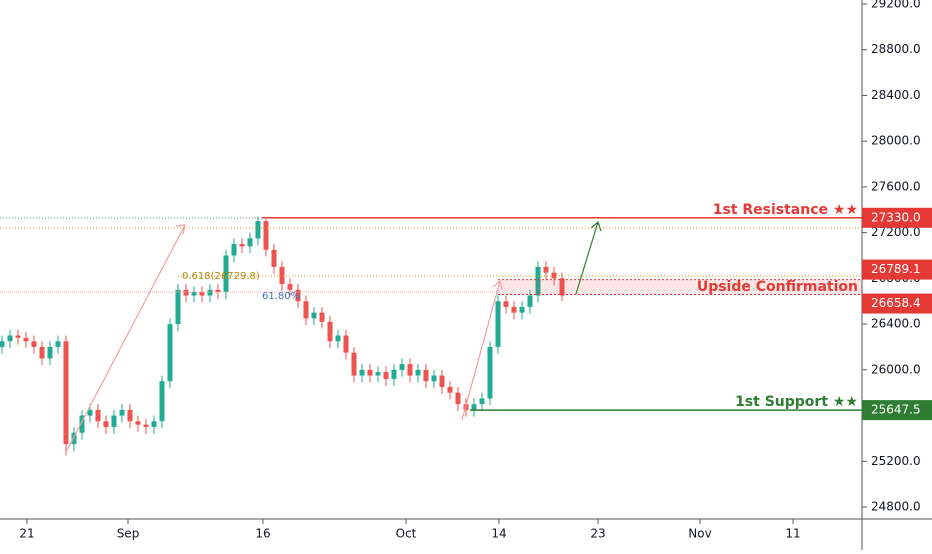 Image resolution: width=932 pixels, height=554 pixels. Describe the element at coordinates (587, 258) in the screenshot. I see `forecast-arrow` at that location.